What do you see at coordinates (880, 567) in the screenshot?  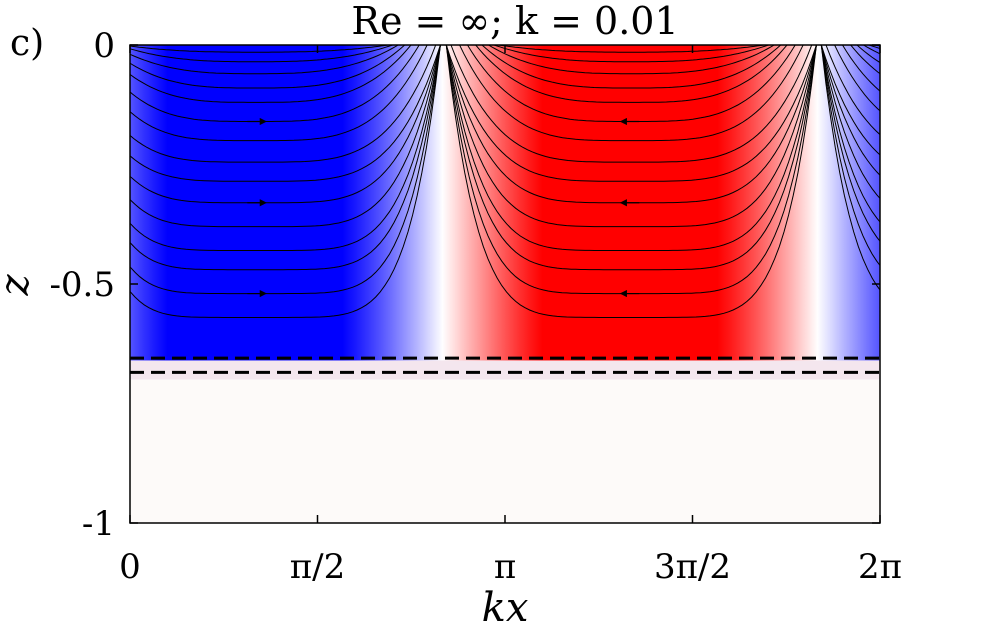 I see `x-tick-label: 2π` at bounding box center [880, 567].